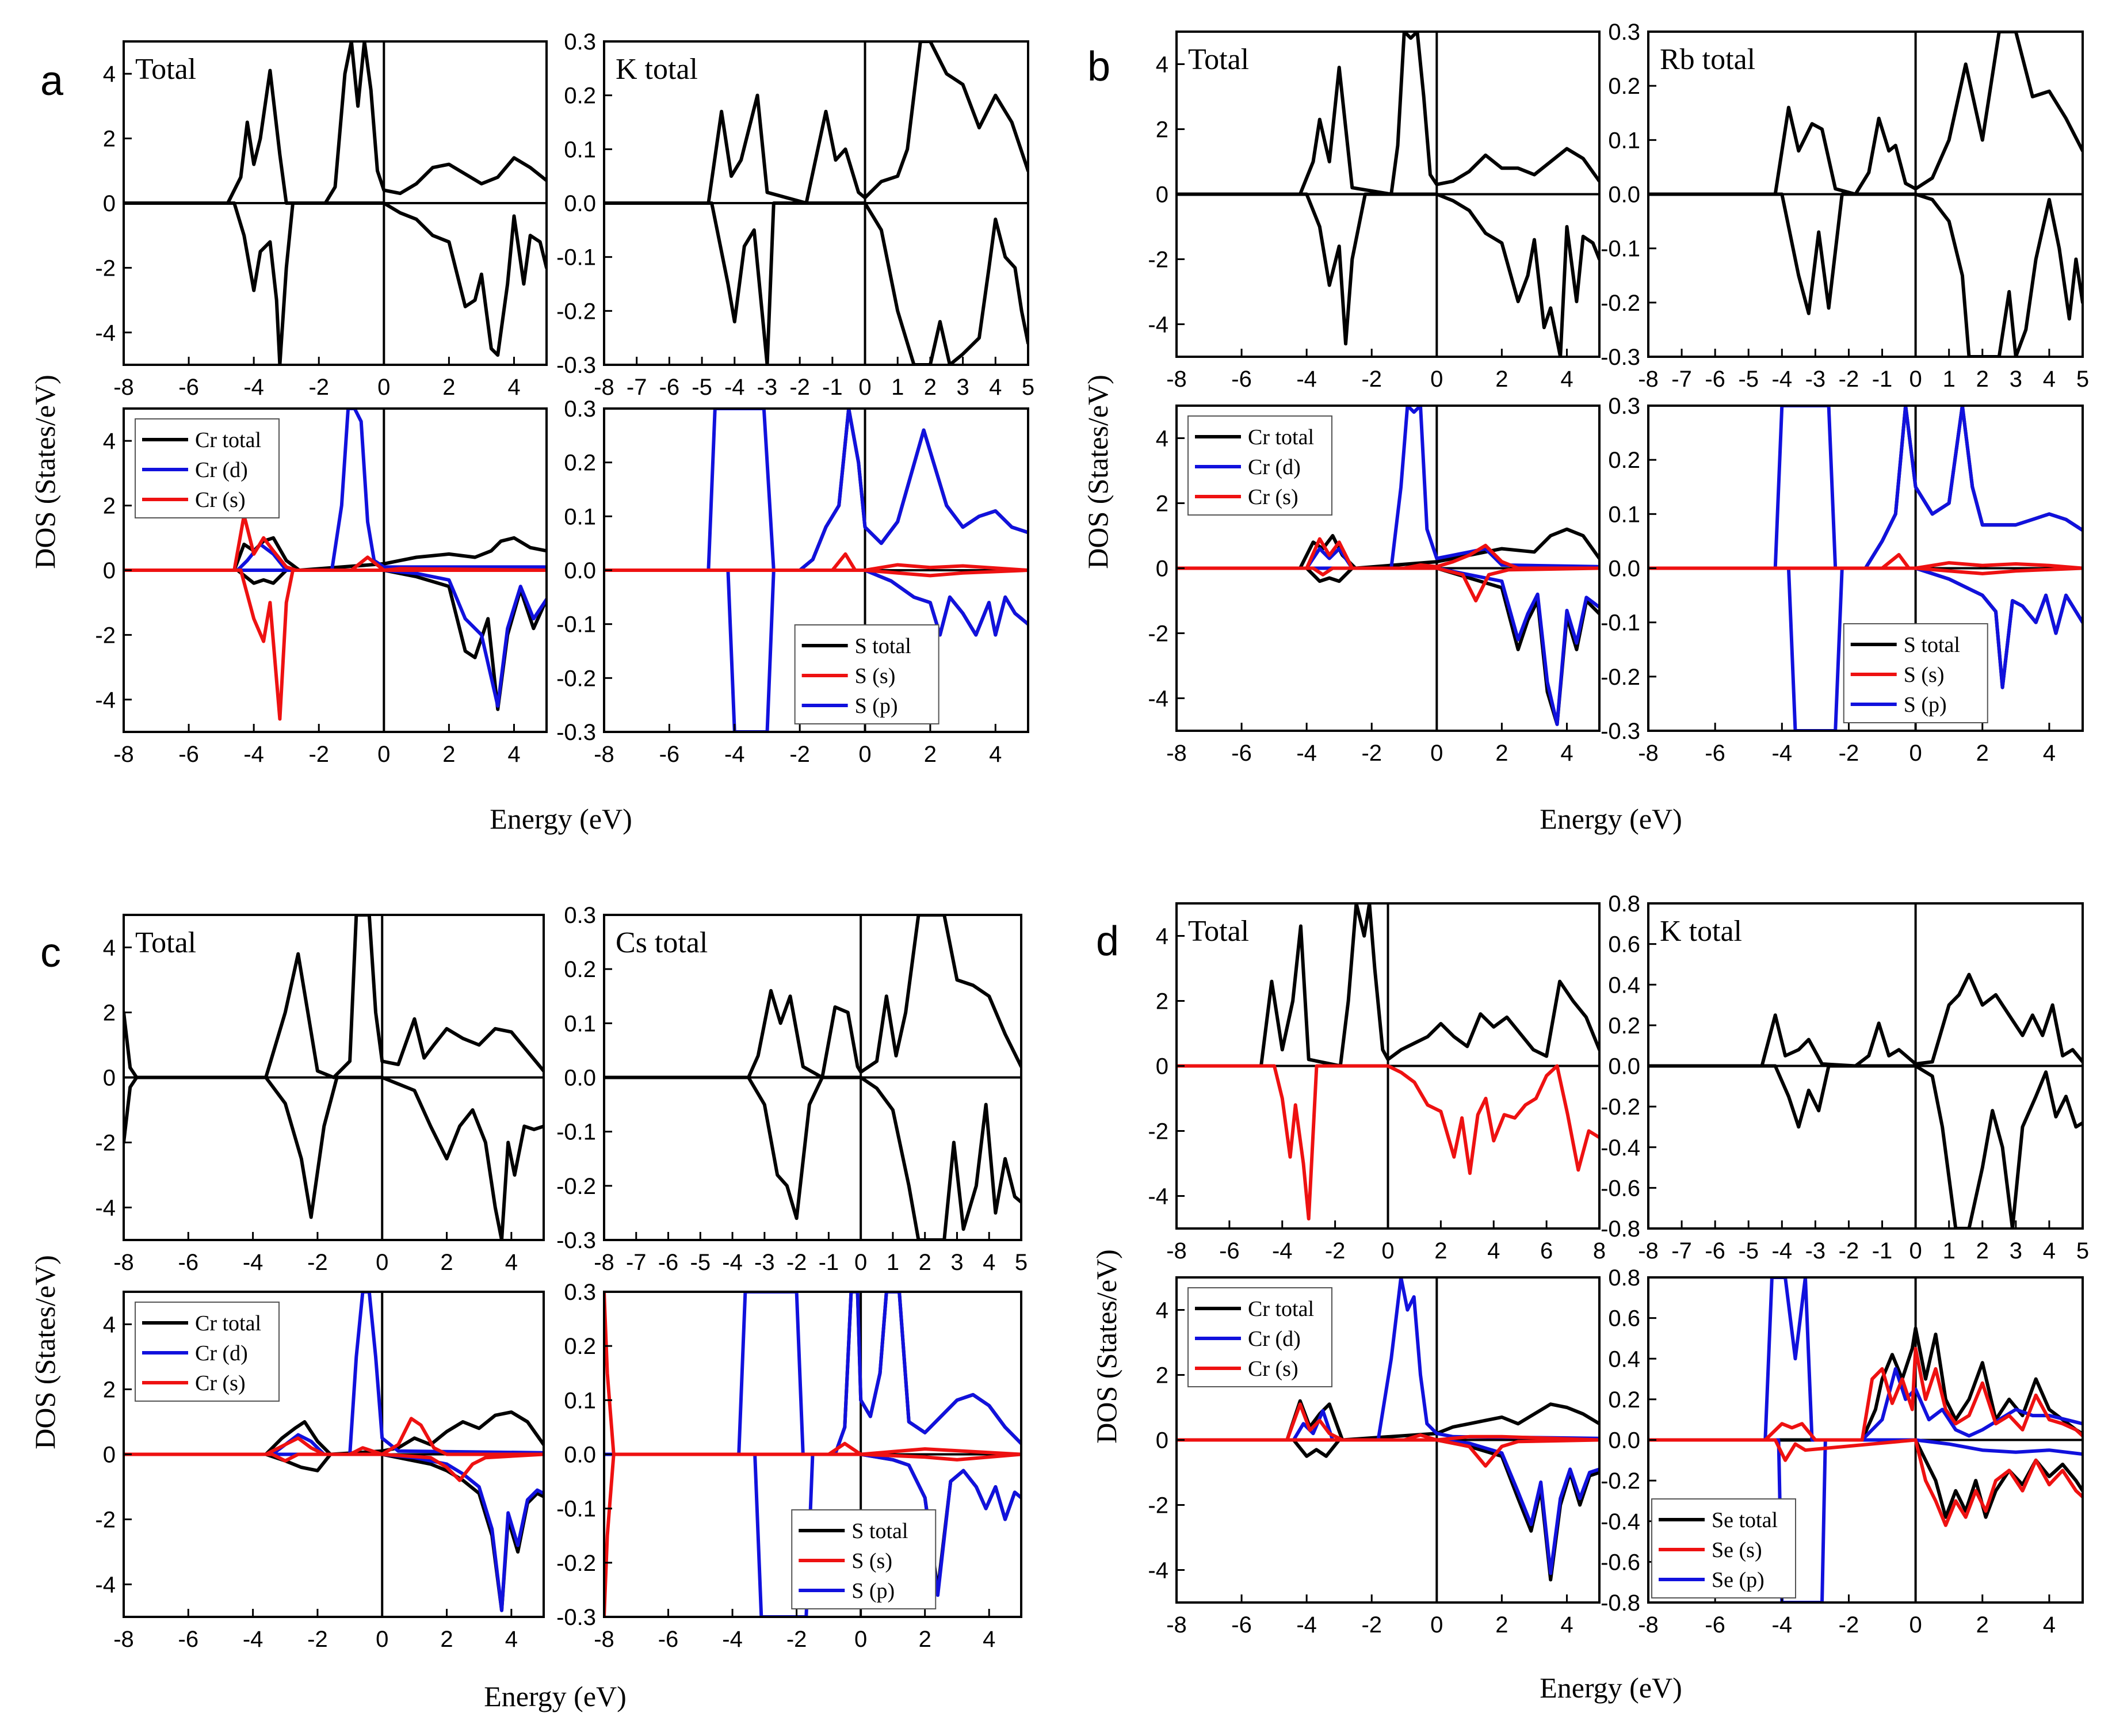  I want to click on subplot-c-1-xtick-label-3: -2, so click(317, 1262).